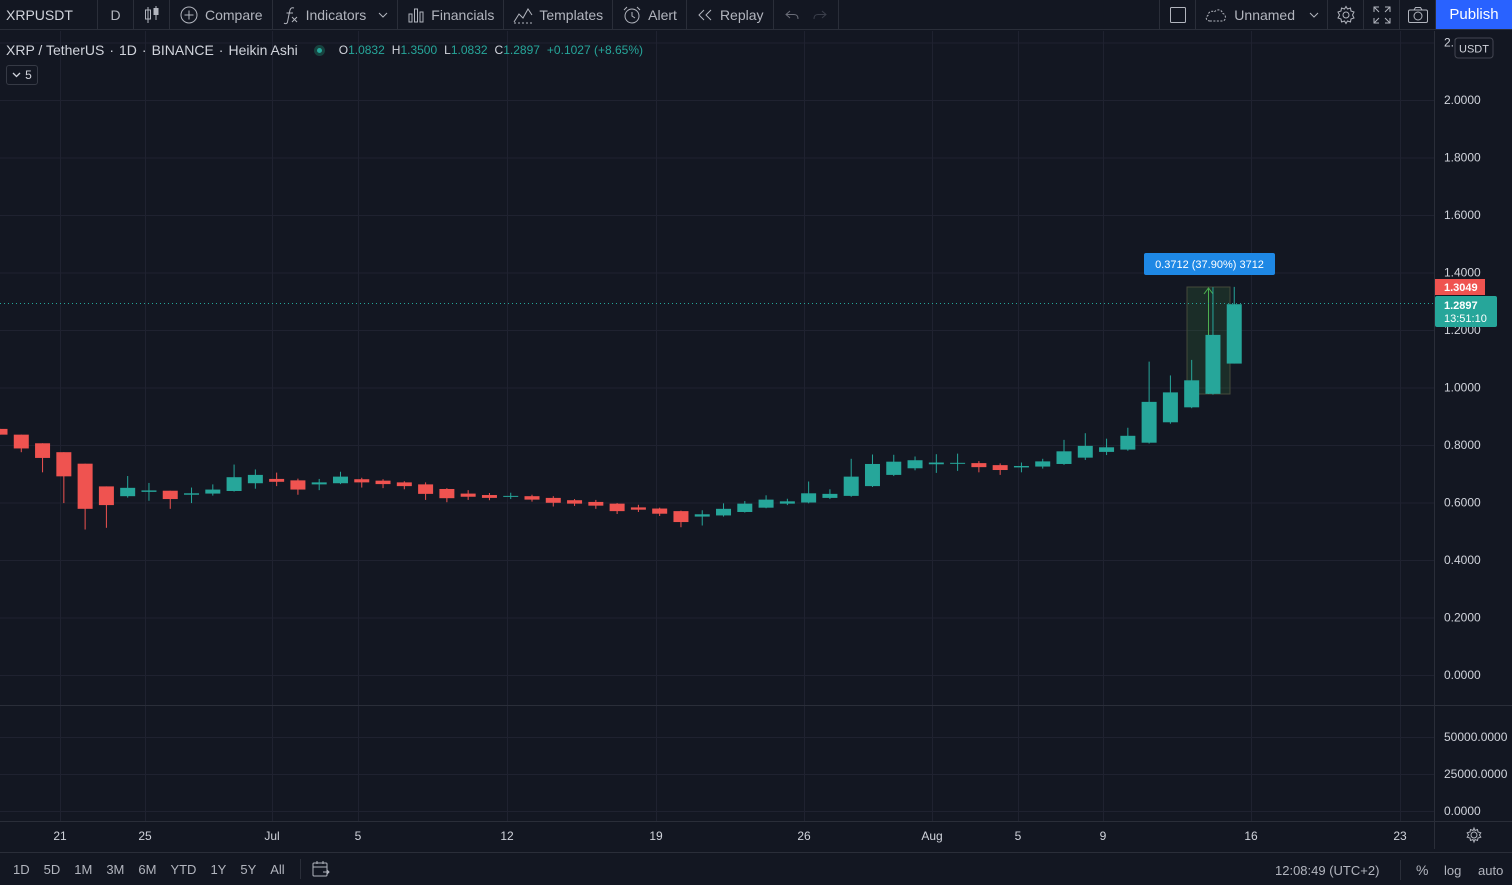  Describe the element at coordinates (1178, 14) in the screenshot. I see `layout-select-button` at that location.